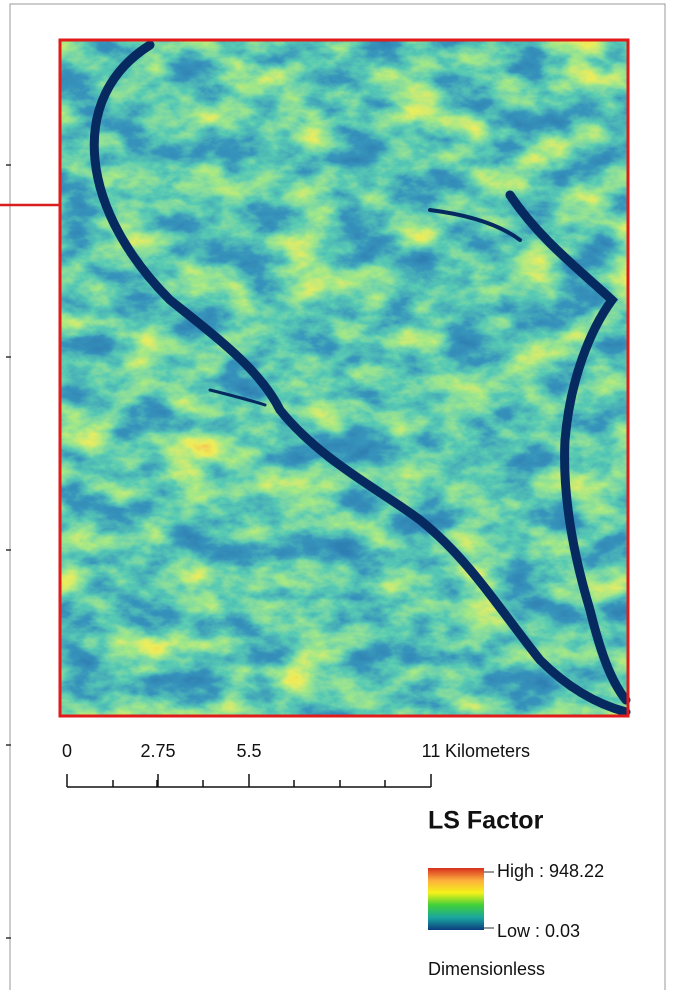  What do you see at coordinates (248, 751) in the screenshot?
I see `scale-label: 5.5` at bounding box center [248, 751].